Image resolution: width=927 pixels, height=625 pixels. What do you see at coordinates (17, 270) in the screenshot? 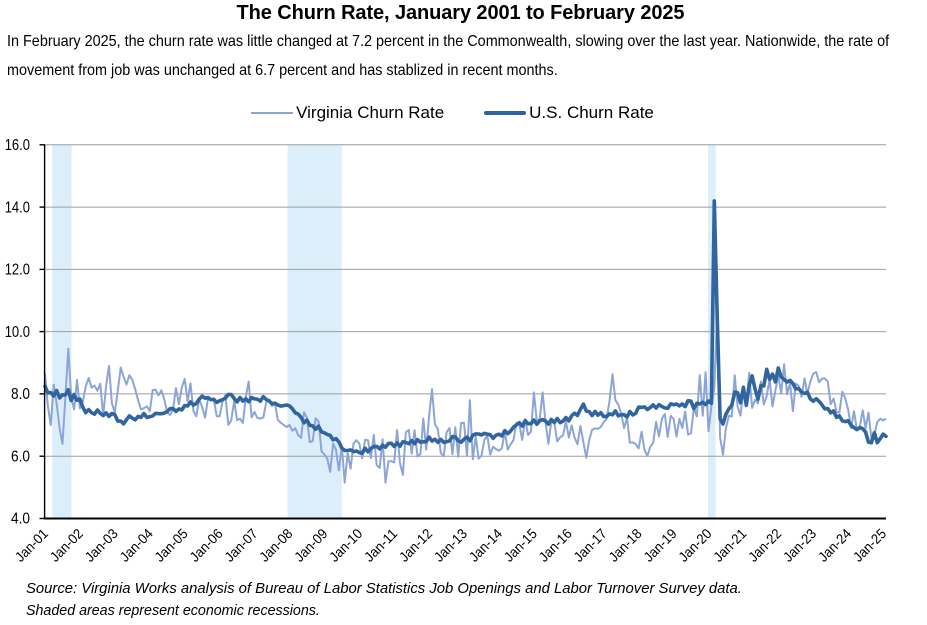
I see `svg-text: 12.0` at bounding box center [17, 270].